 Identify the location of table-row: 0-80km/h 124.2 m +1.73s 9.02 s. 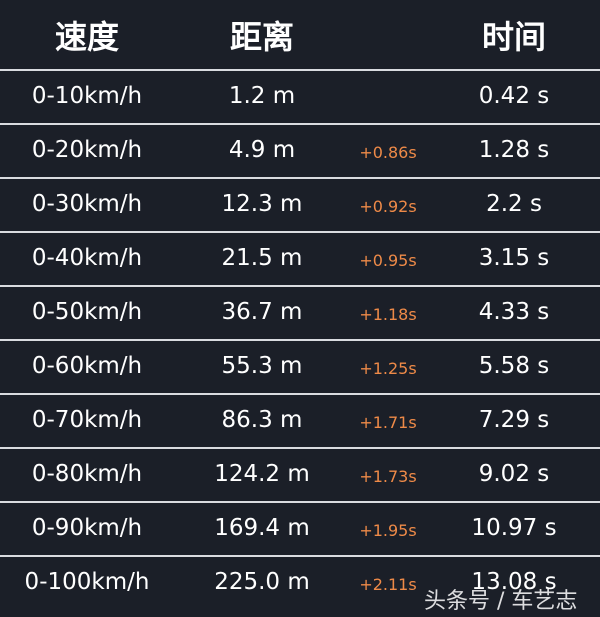
(300, 474).